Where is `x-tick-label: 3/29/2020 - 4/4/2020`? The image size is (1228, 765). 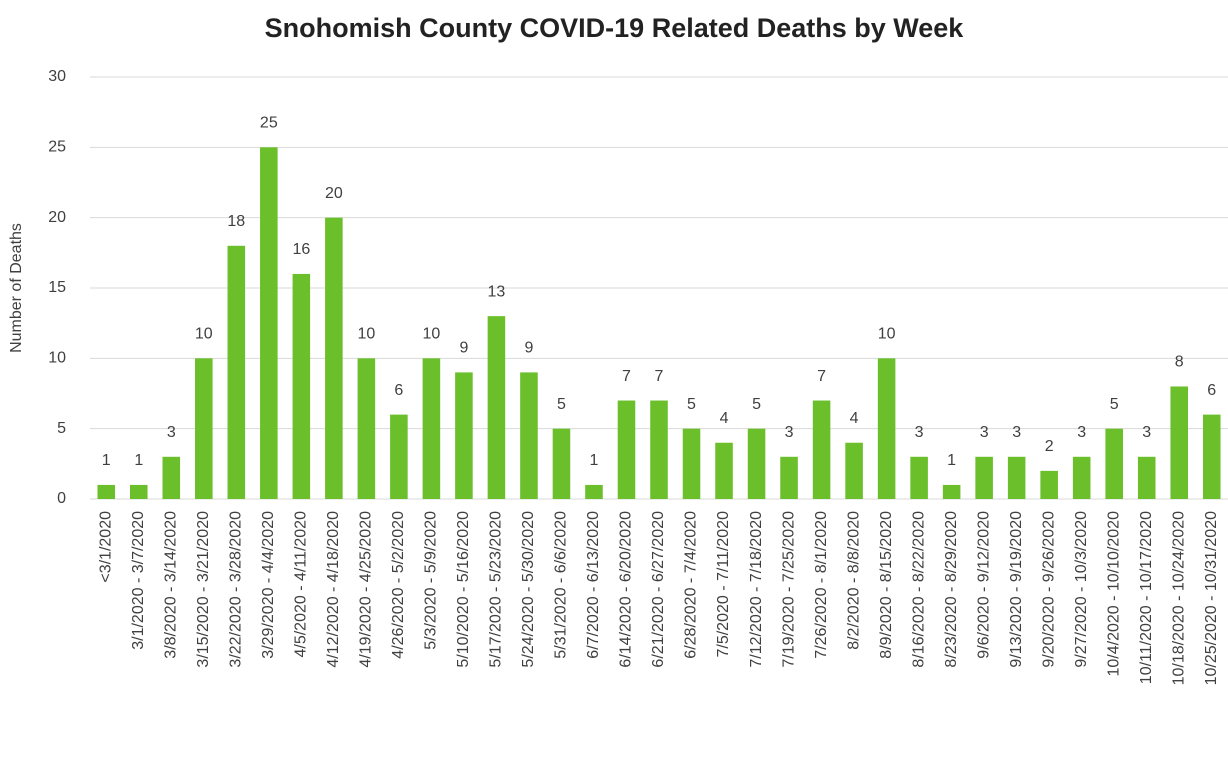
x-tick-label: 3/29/2020 - 4/4/2020 is located at coordinates (268, 585).